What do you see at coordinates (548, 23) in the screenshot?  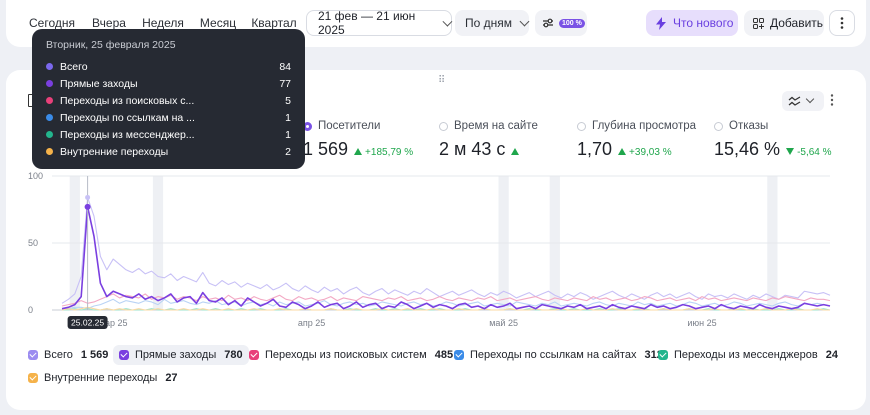 I see `sliders-icon` at bounding box center [548, 23].